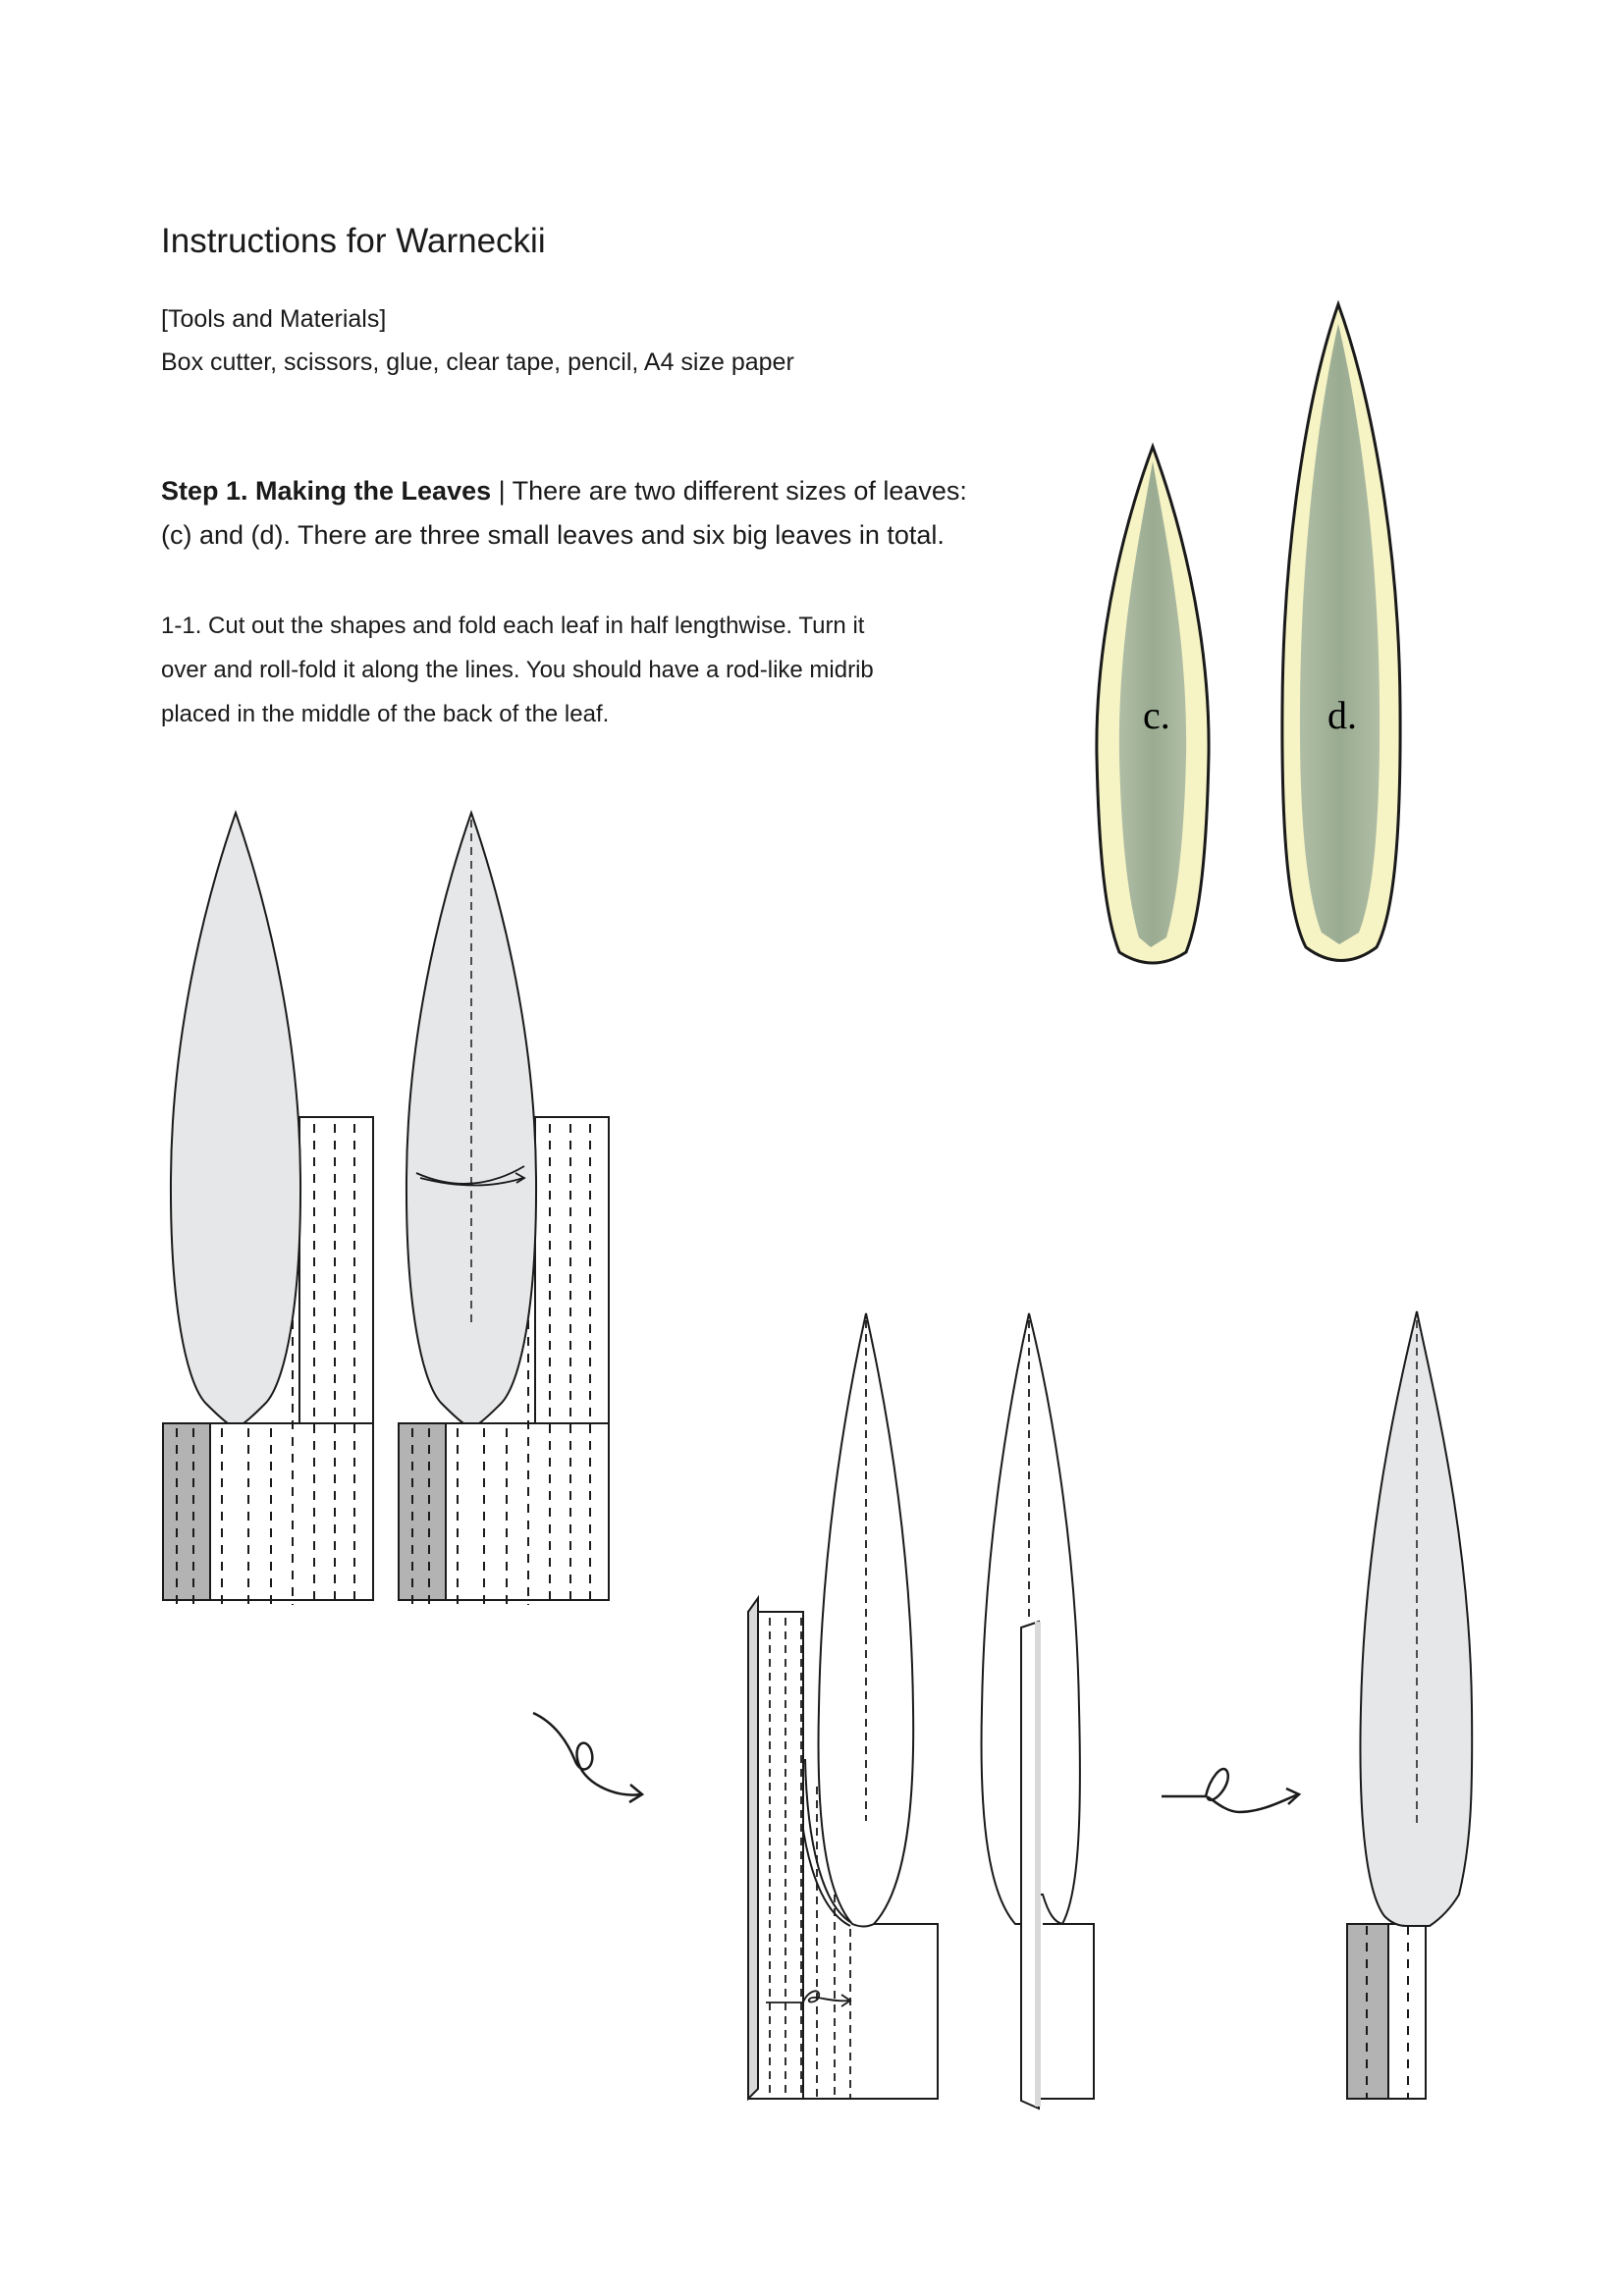 This screenshot has height=2296, width=1624. What do you see at coordinates (353, 241) in the screenshot?
I see `page-title: Instructions for Warneckii` at bounding box center [353, 241].